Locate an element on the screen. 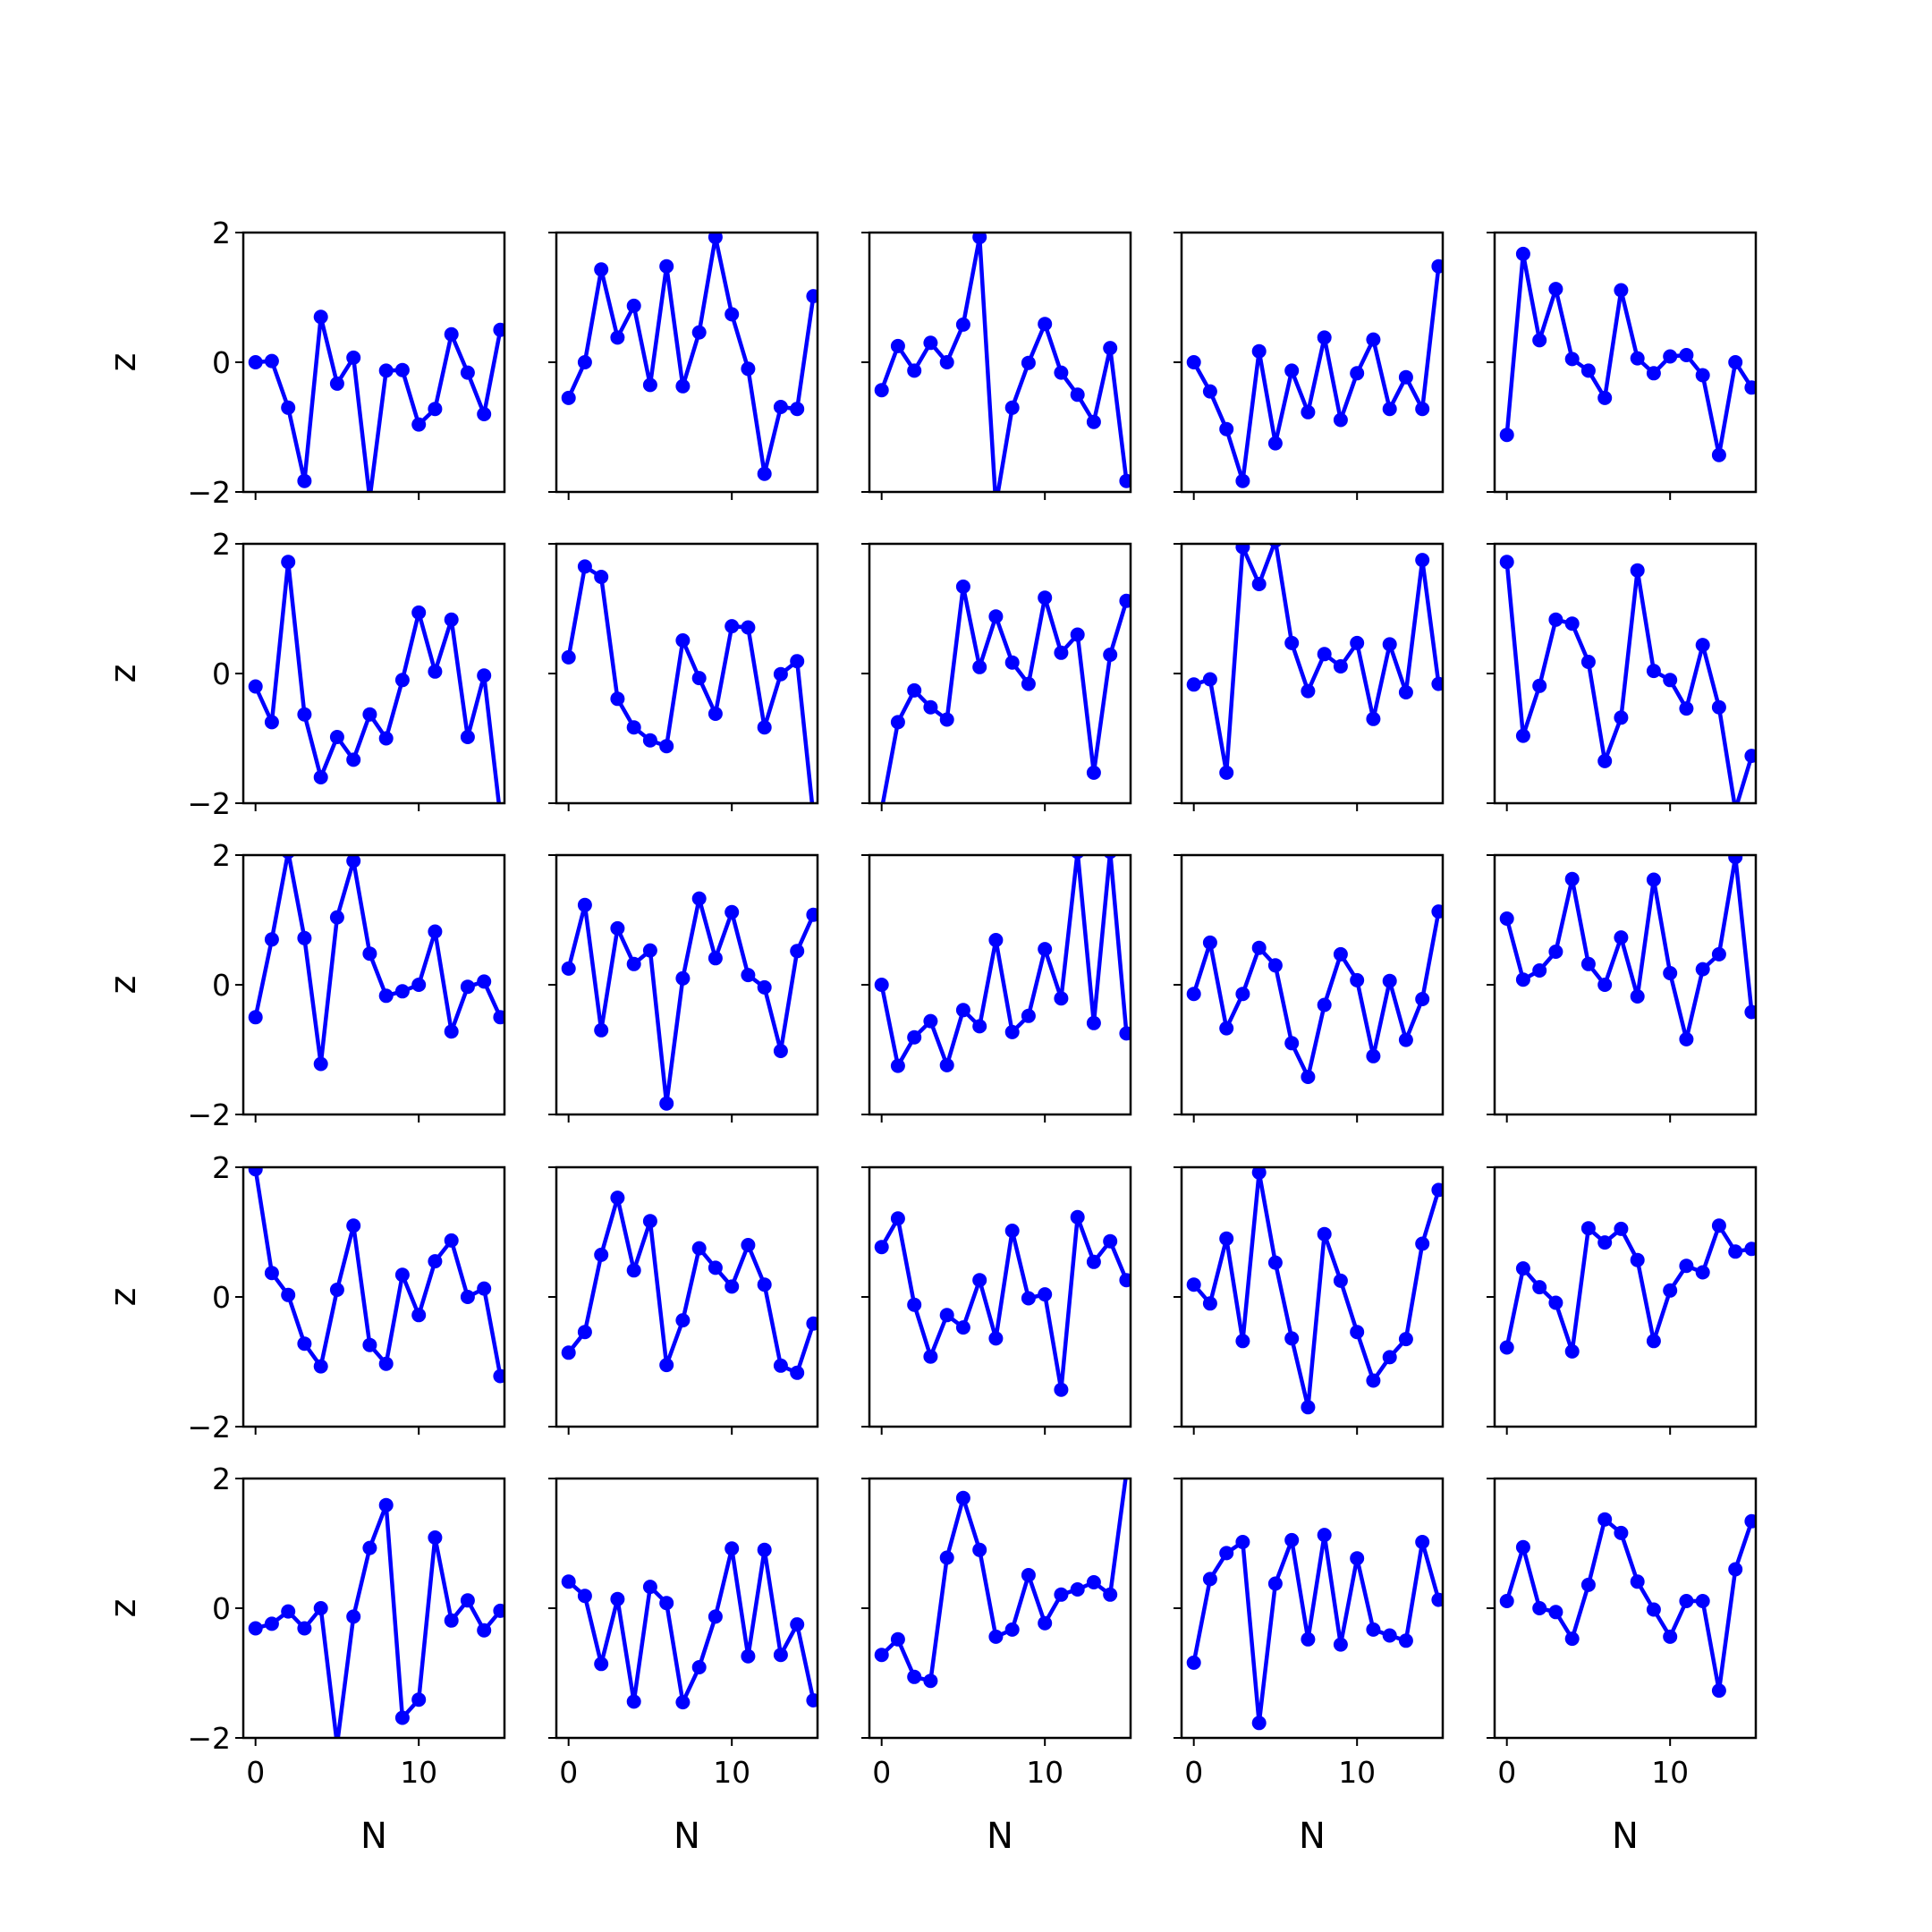  x-tick-label: 0 is located at coordinates (881, 1772).